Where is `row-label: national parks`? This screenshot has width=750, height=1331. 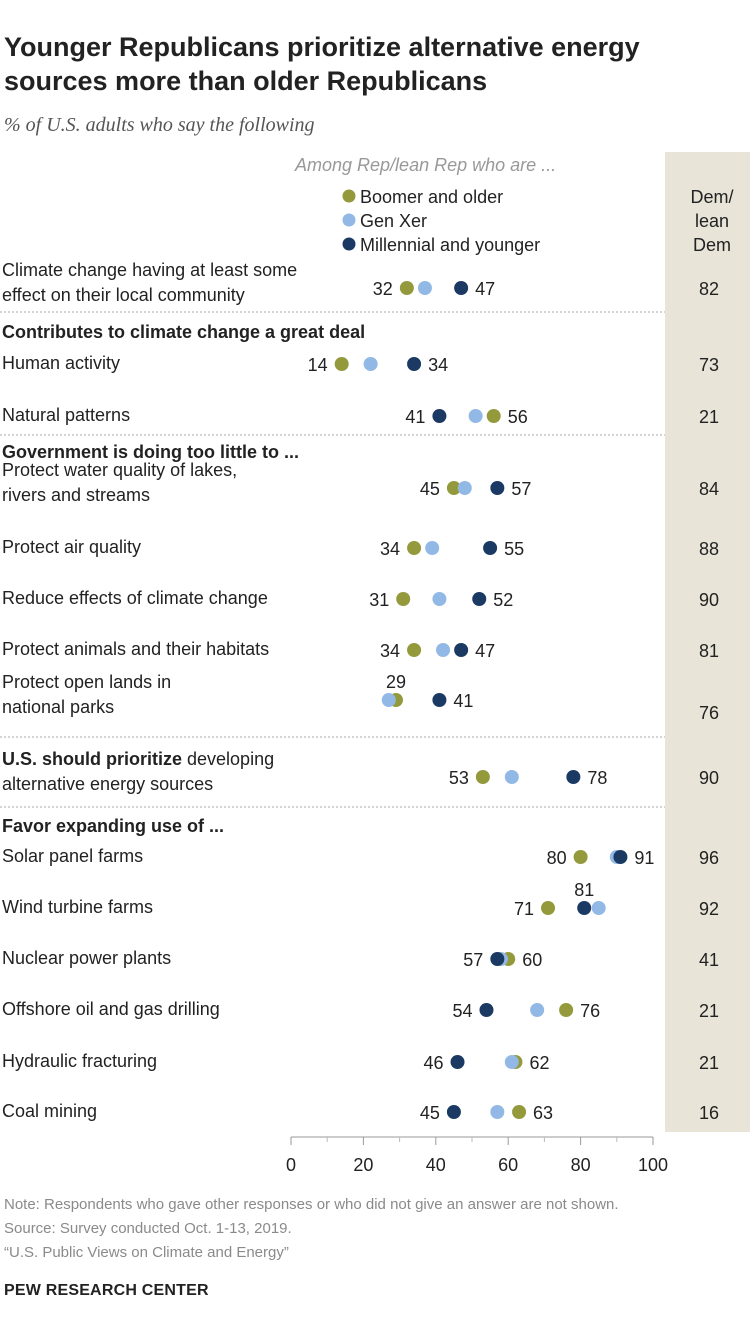 row-label: national parks is located at coordinates (58, 707).